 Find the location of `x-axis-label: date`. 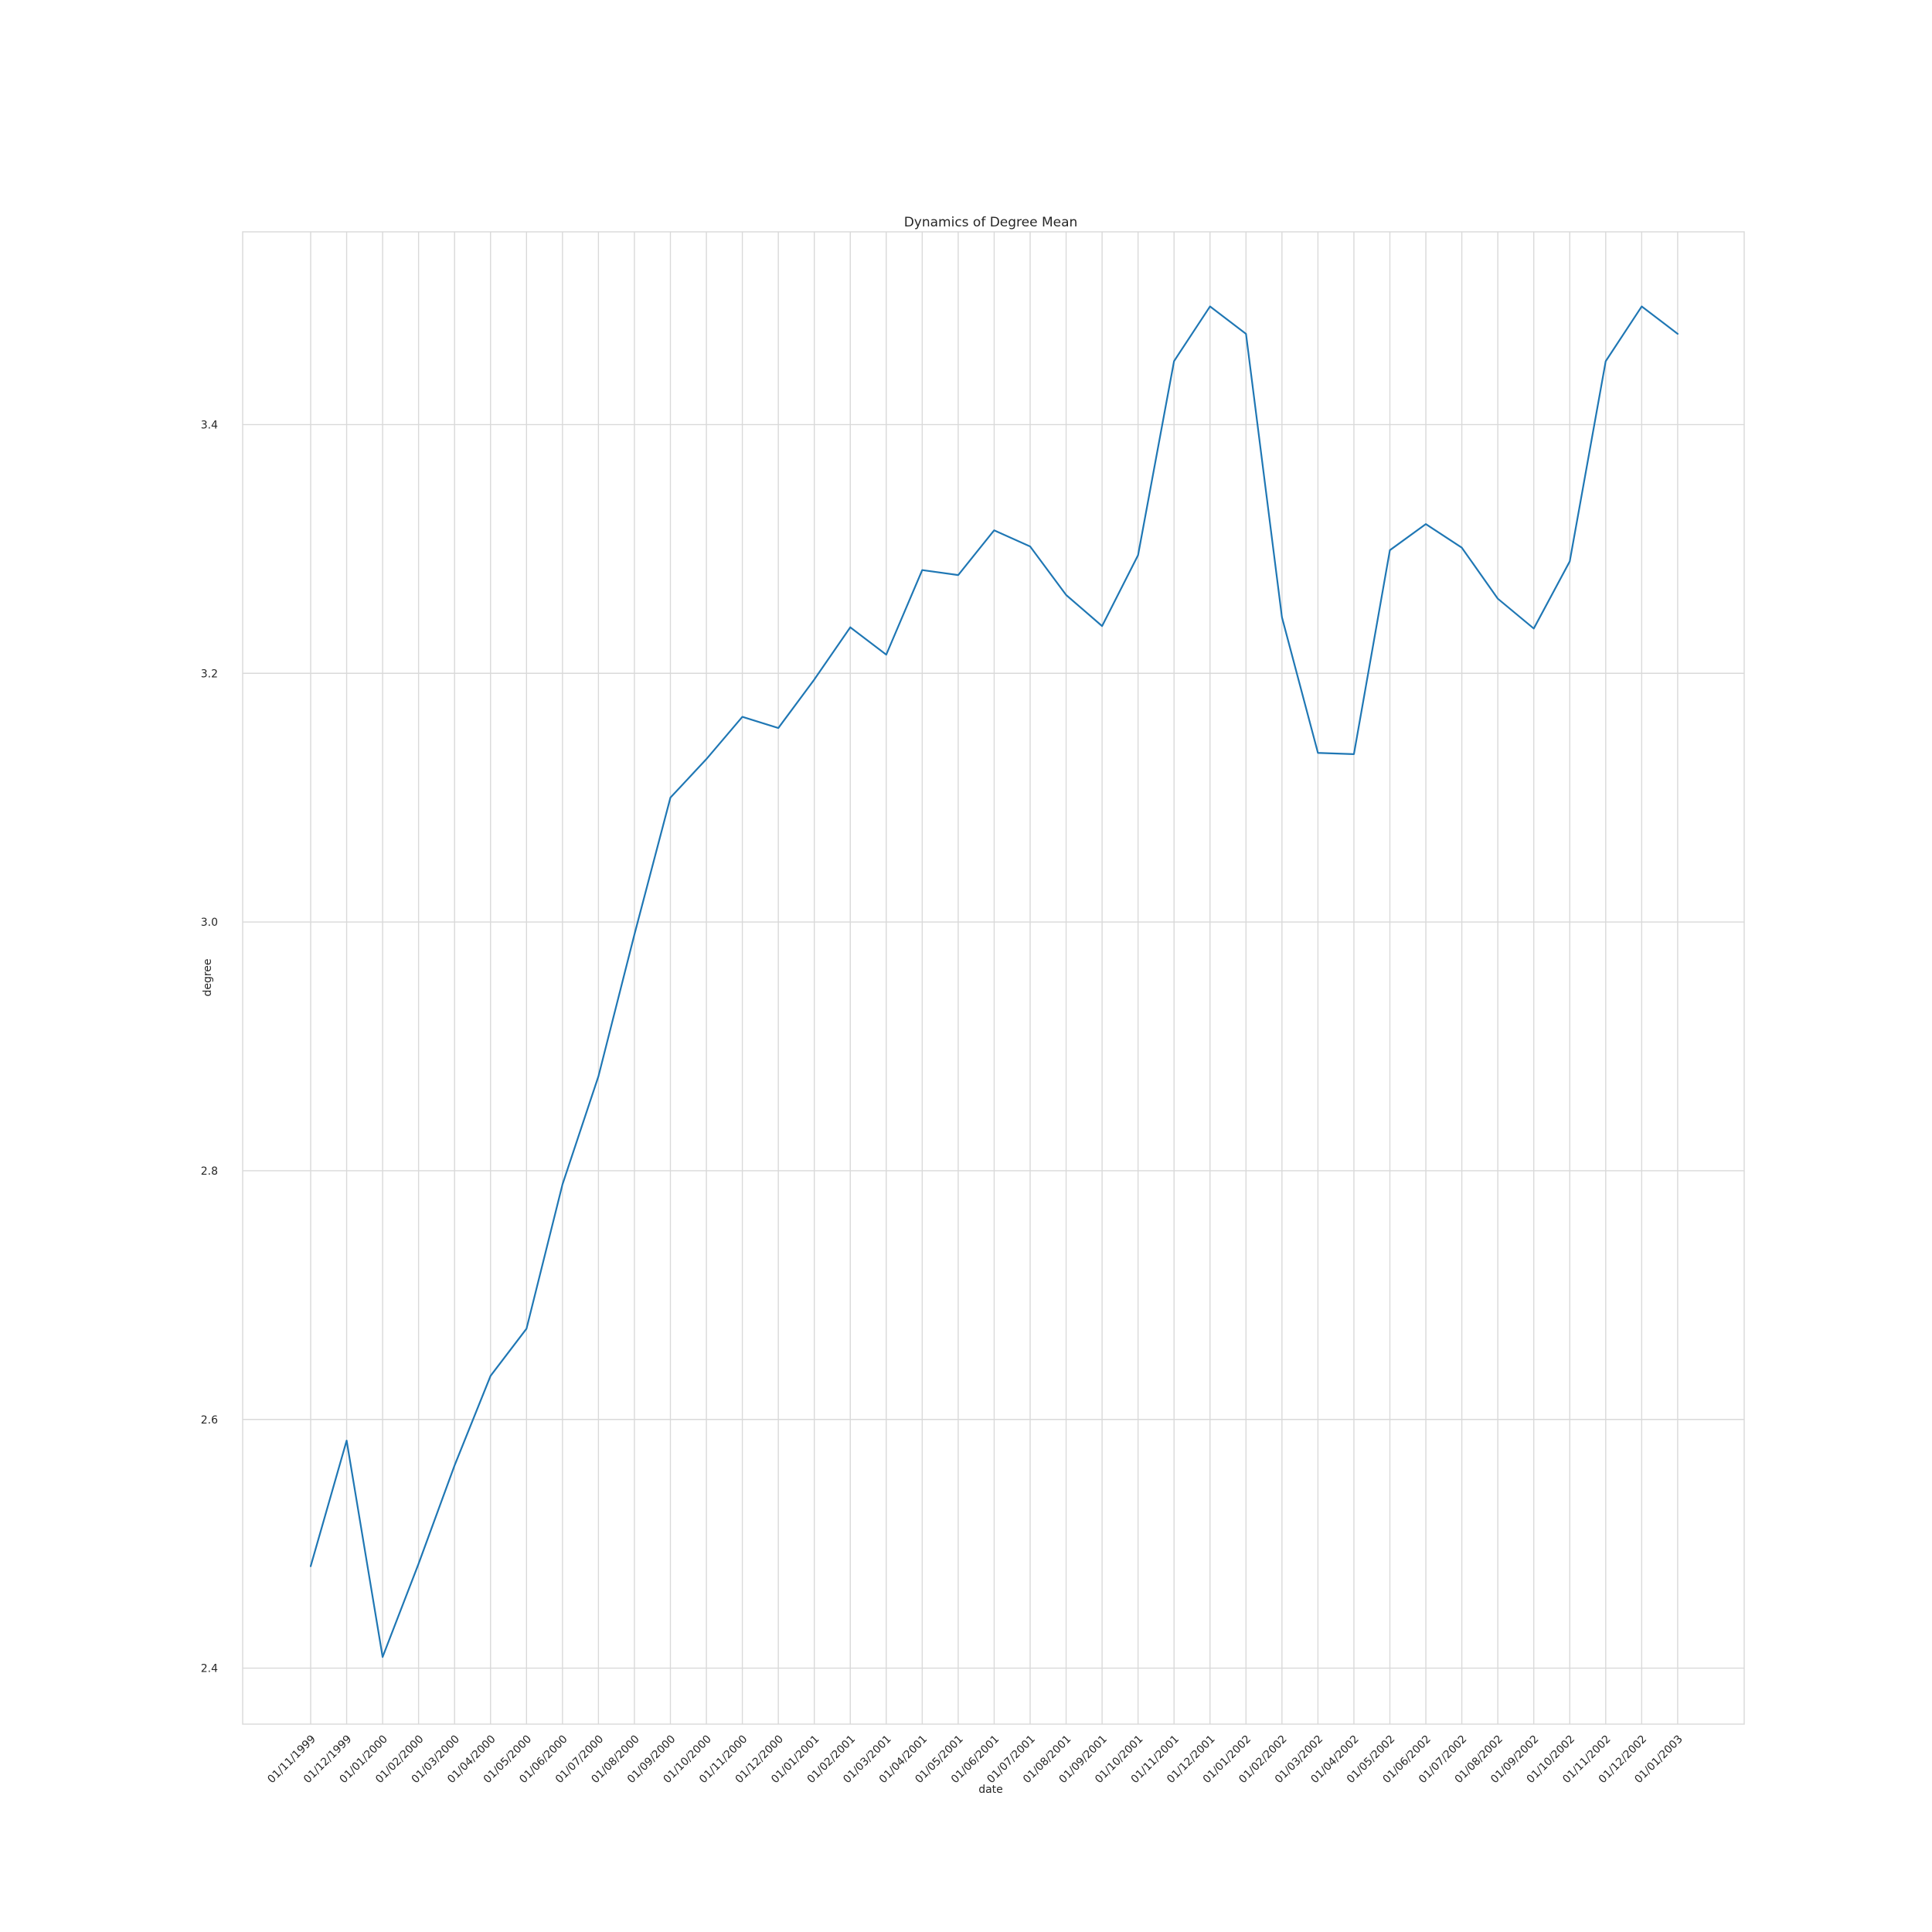

x-axis-label: date is located at coordinates (991, 1790).